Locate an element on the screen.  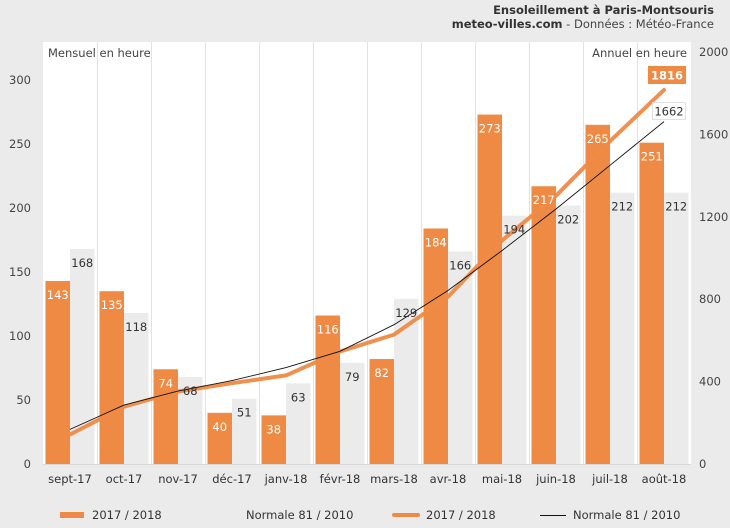
y-right-tick-label: 1200 is located at coordinates (713, 217).